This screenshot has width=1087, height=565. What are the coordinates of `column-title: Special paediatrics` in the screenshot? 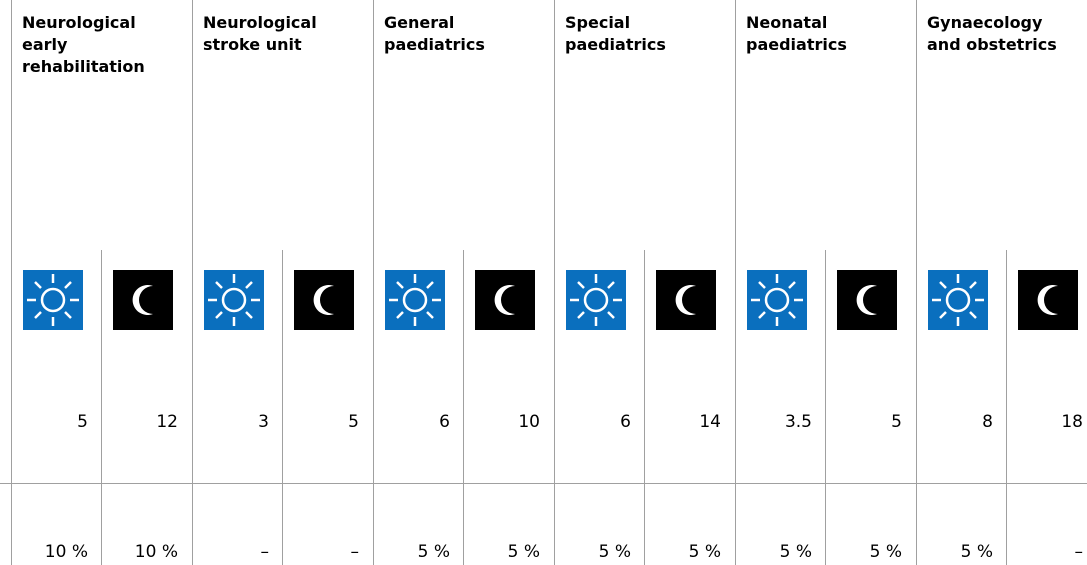 It's located at (615, 33).